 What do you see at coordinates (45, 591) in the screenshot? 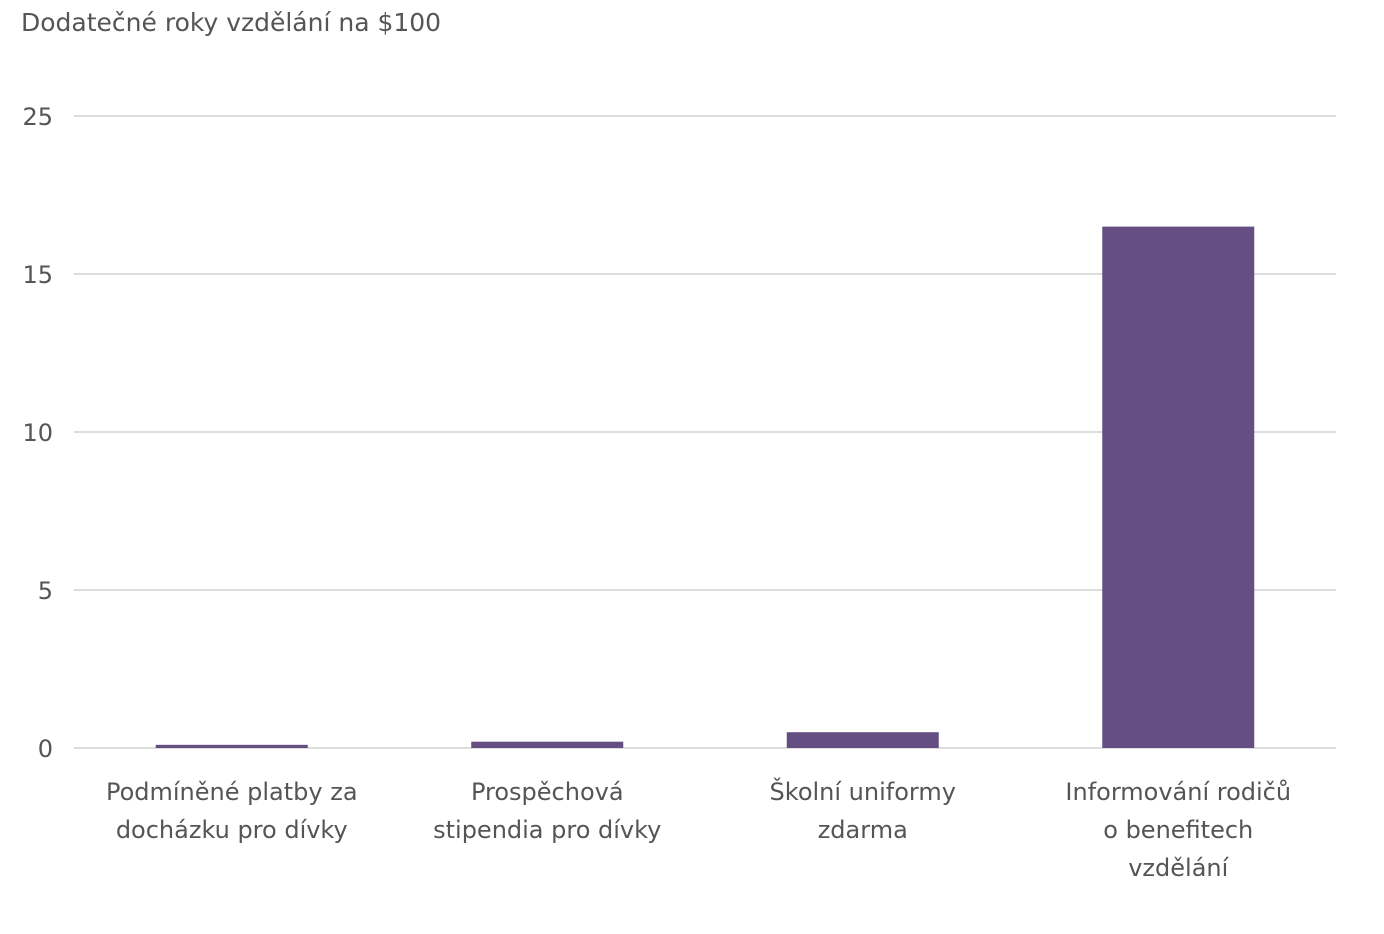
I see `y-tick-label: 5` at bounding box center [45, 591].